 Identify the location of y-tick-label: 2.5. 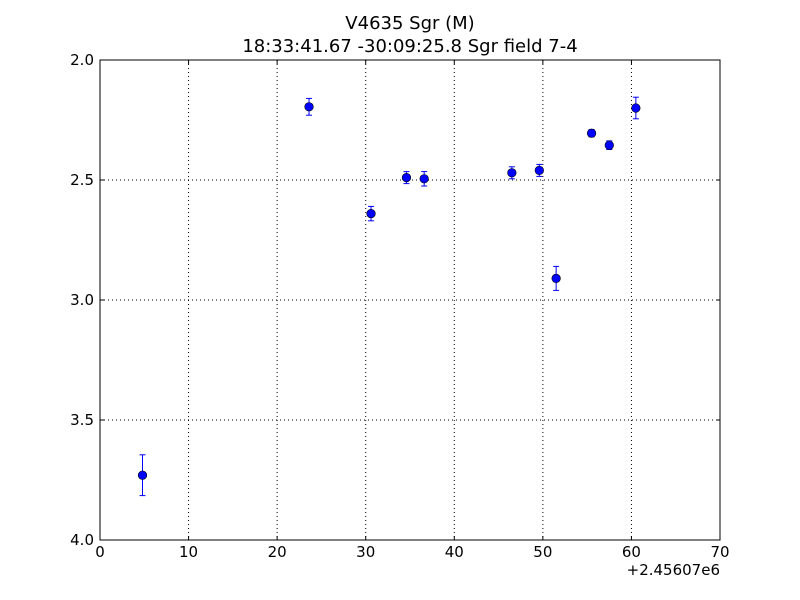
(82, 180).